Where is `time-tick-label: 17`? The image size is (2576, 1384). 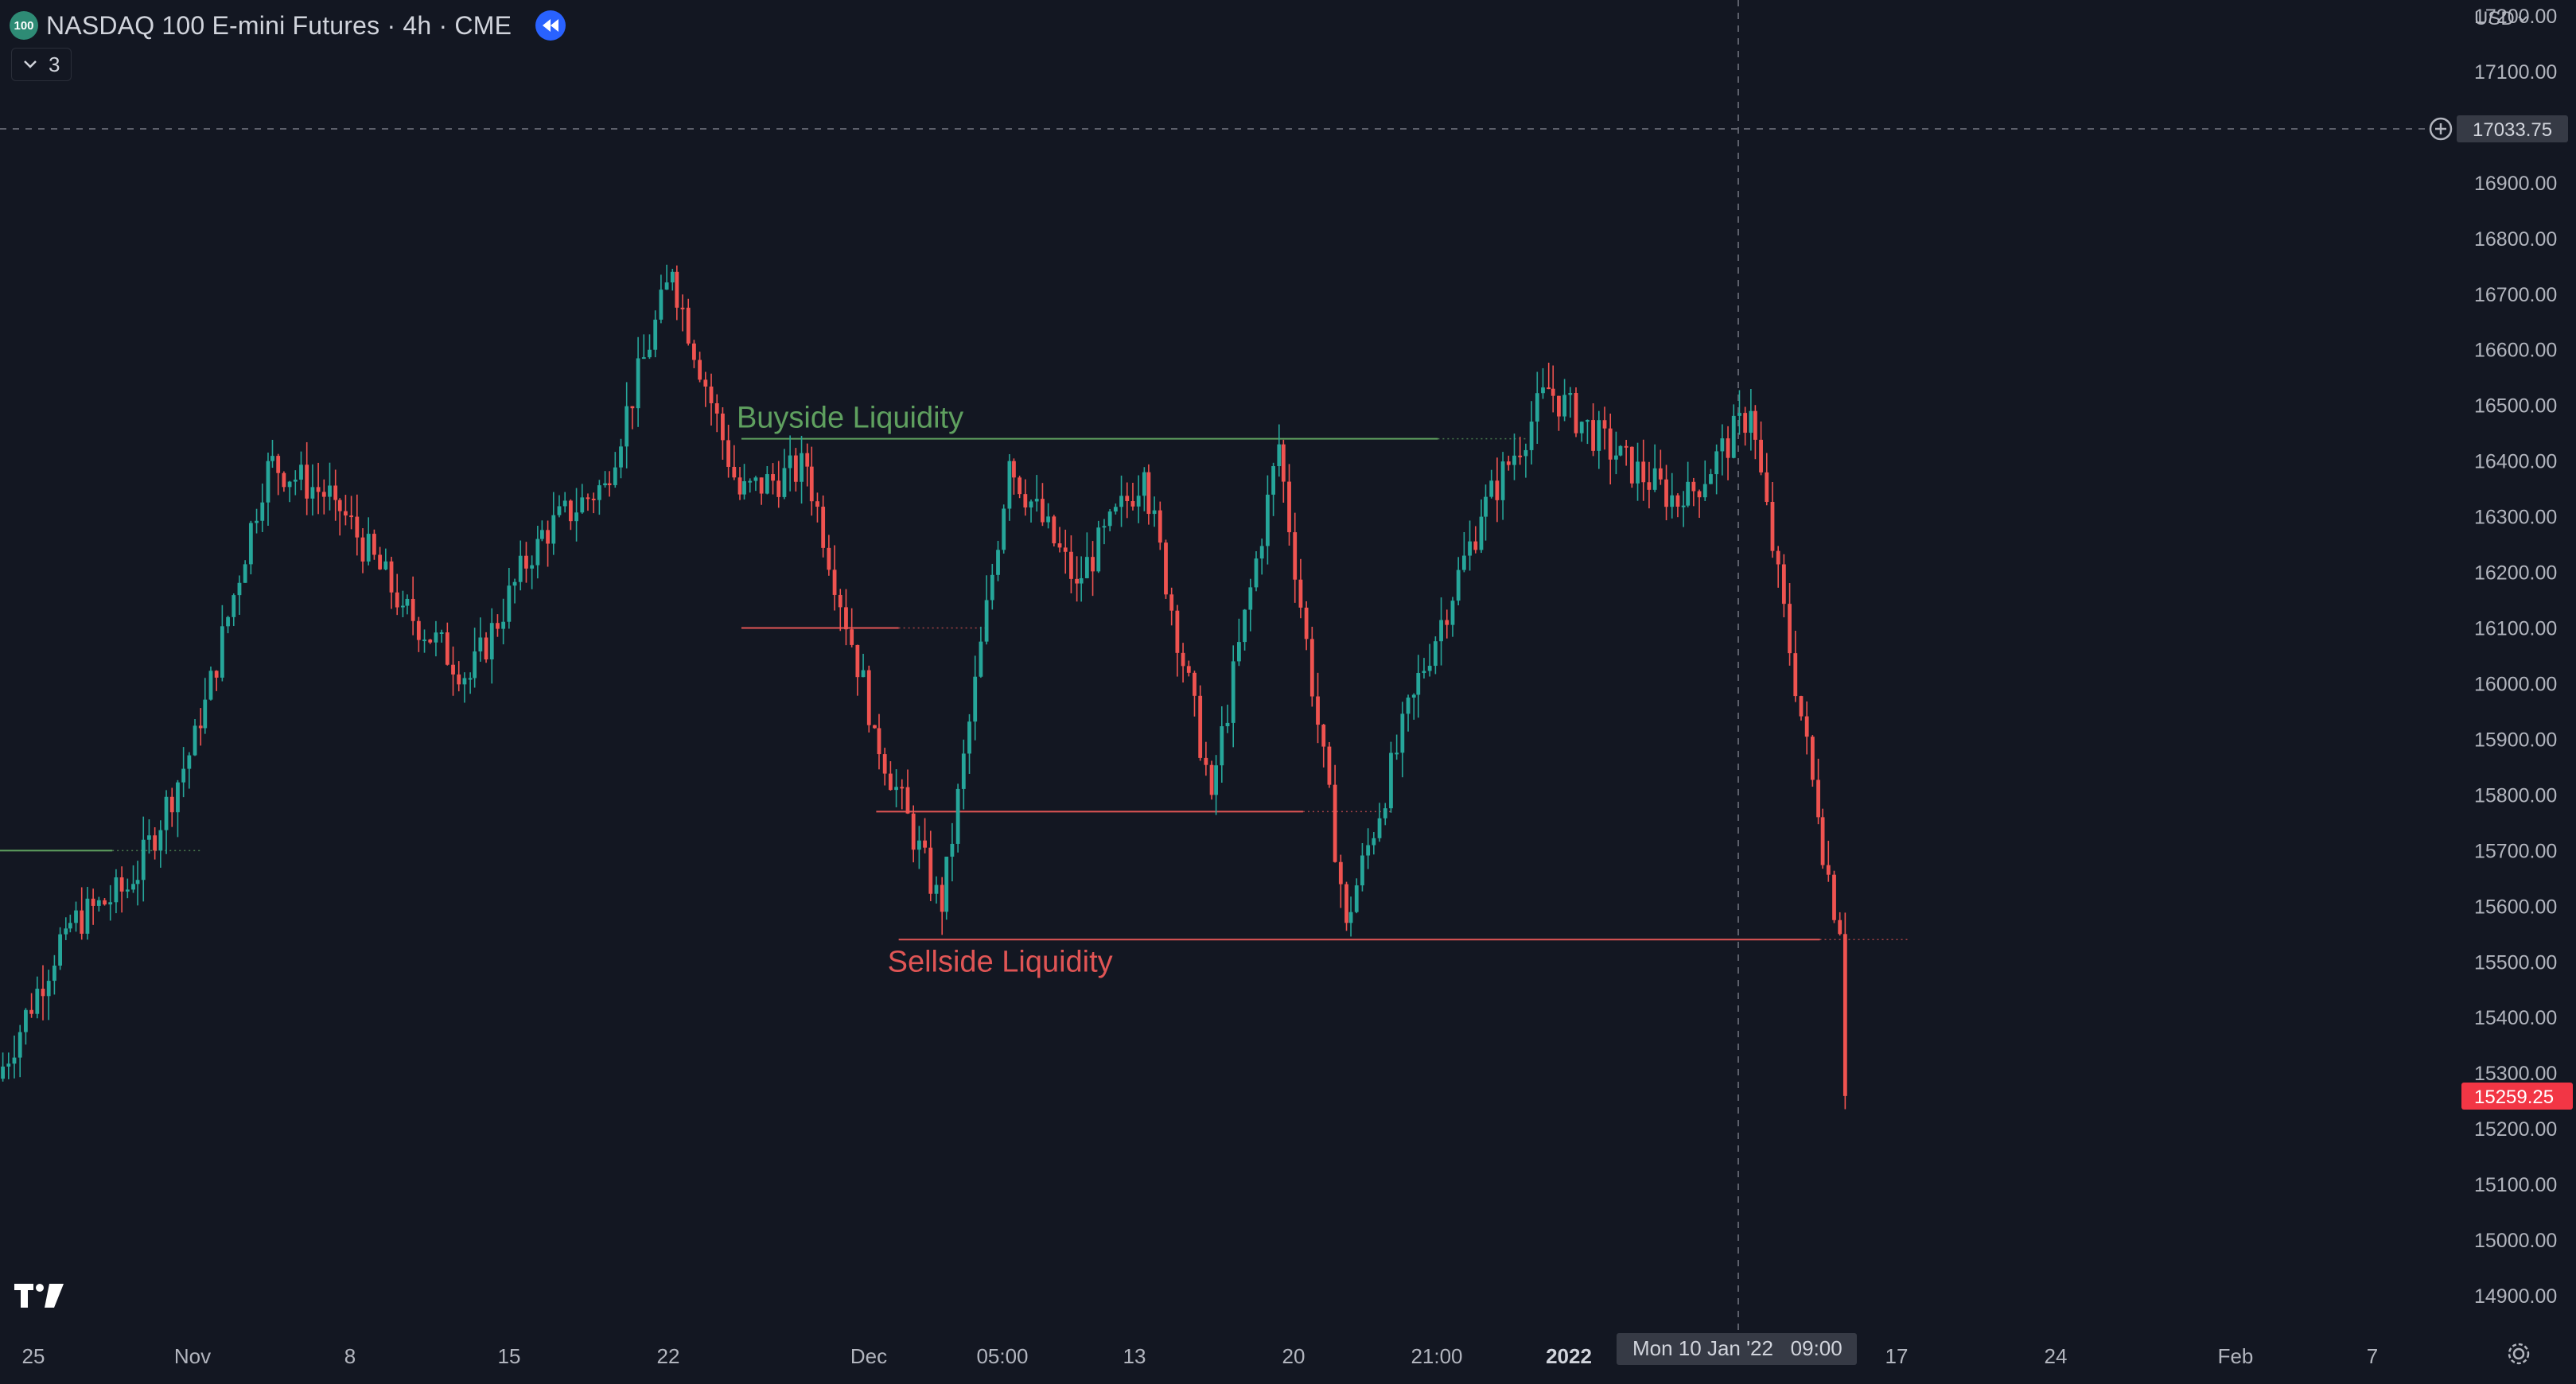 time-tick-label: 17 is located at coordinates (1897, 1356).